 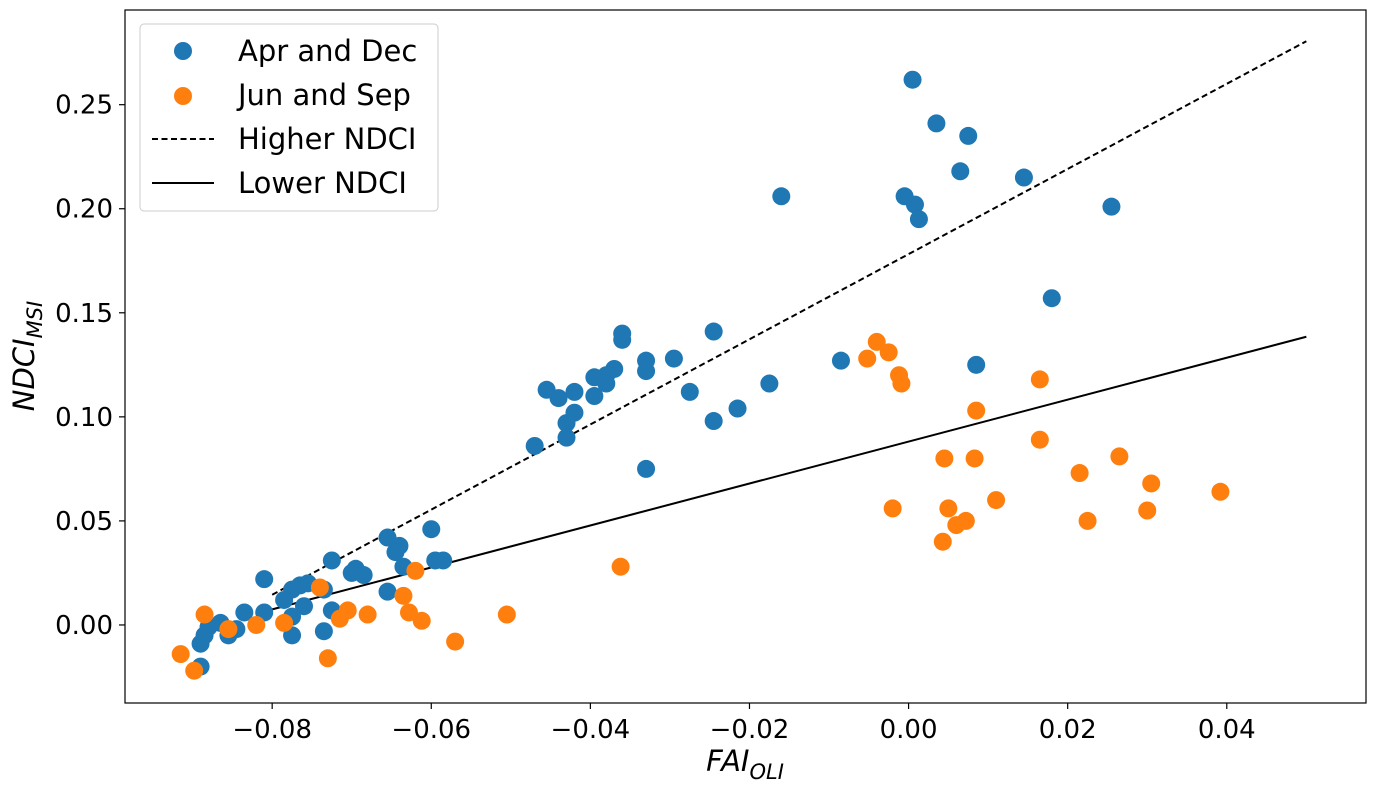 I want to click on y-axis-label-sub: MSI, so click(x=35, y=320).